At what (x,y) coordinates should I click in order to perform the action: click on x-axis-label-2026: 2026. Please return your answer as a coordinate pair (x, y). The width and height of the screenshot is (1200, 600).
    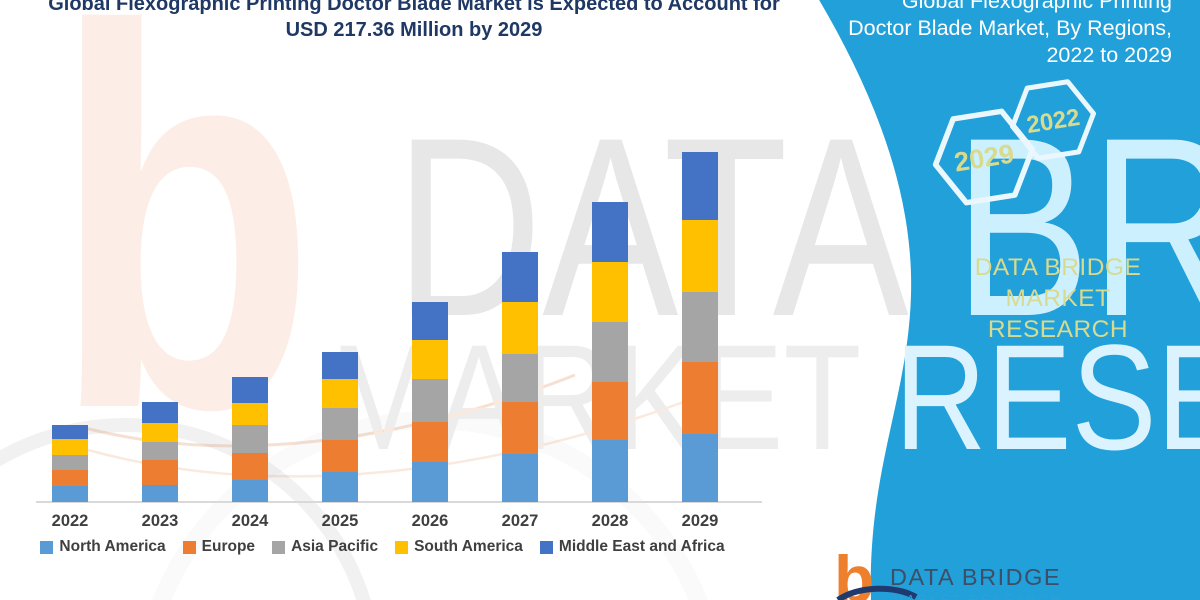
    Looking at the image, I should click on (430, 521).